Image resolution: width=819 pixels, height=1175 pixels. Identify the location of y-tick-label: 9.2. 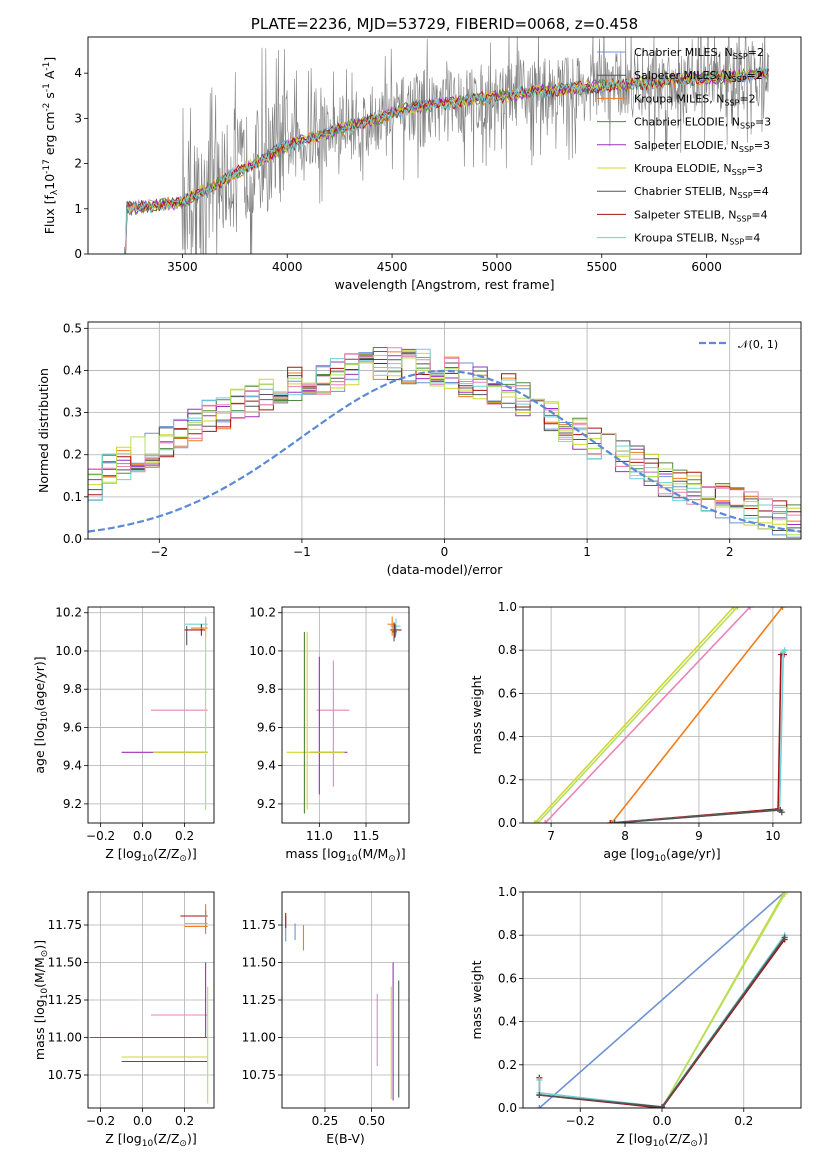
(266, 804).